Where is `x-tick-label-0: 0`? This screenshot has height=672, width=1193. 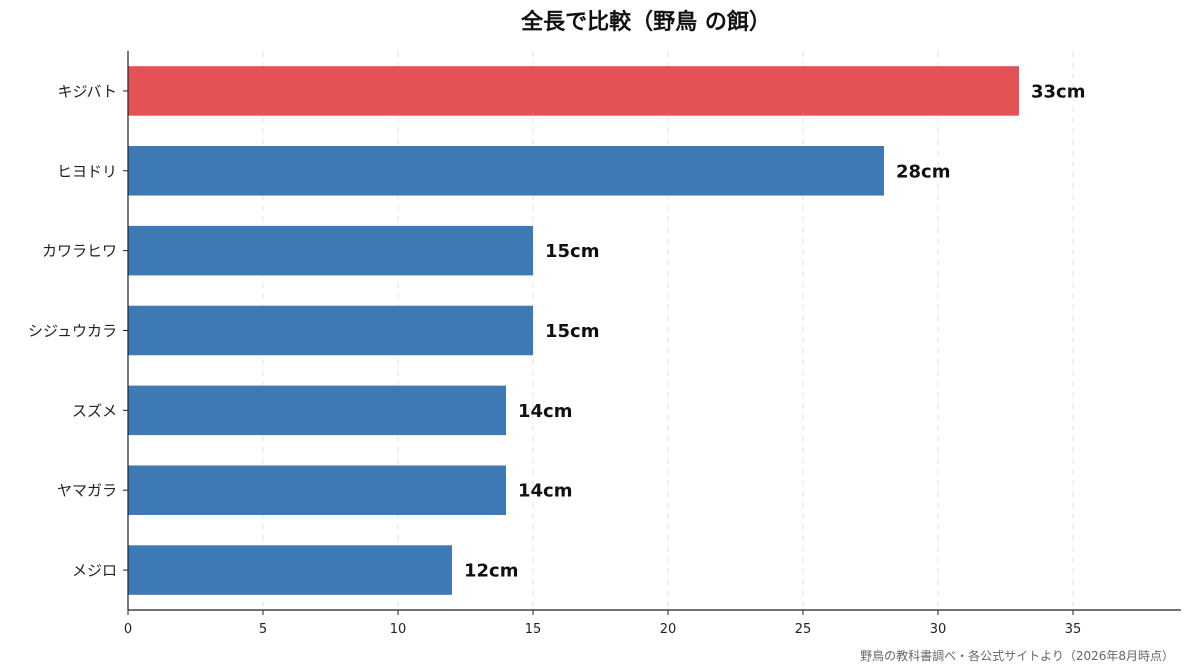
x-tick-label-0: 0 is located at coordinates (128, 629).